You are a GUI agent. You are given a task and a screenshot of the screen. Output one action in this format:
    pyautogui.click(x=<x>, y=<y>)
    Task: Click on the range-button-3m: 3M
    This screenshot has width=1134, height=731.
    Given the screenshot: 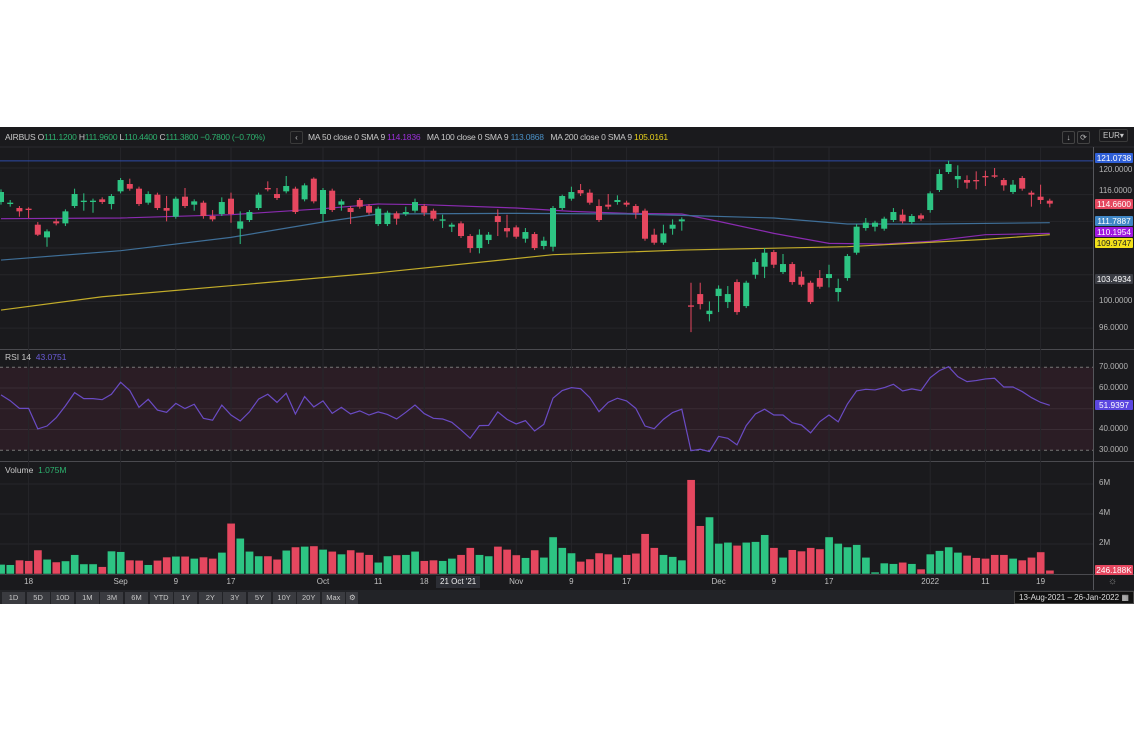 What is the action you would take?
    pyautogui.click(x=112, y=598)
    